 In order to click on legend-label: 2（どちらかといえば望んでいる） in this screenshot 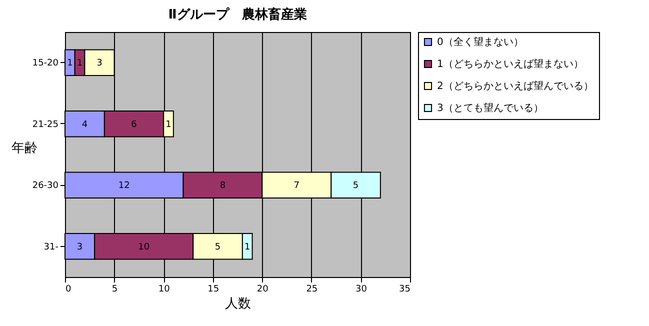, I will do `click(515, 86)`.